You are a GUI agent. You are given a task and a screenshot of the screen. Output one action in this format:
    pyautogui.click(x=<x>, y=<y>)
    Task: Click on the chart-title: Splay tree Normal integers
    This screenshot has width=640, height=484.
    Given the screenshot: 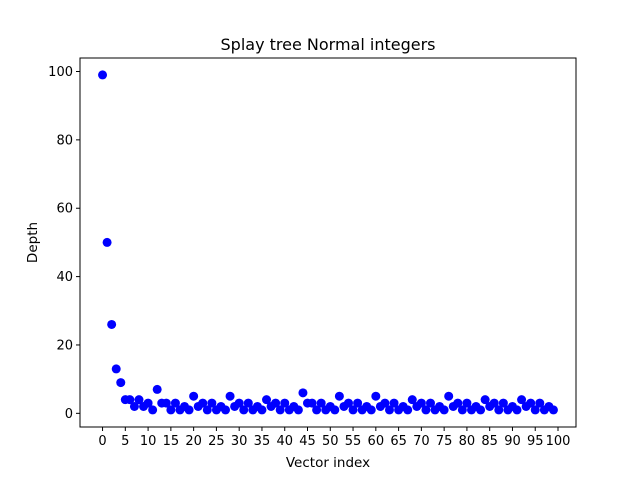 What is the action you would take?
    pyautogui.click(x=328, y=44)
    